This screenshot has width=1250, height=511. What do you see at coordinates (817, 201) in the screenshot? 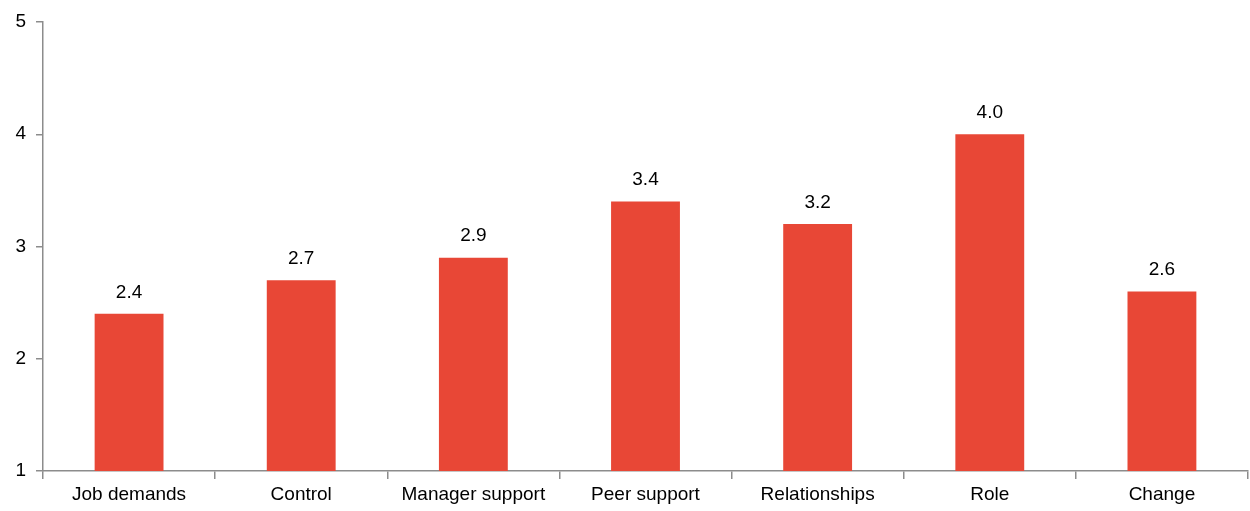
I see `data-label: 3.2` at bounding box center [817, 201].